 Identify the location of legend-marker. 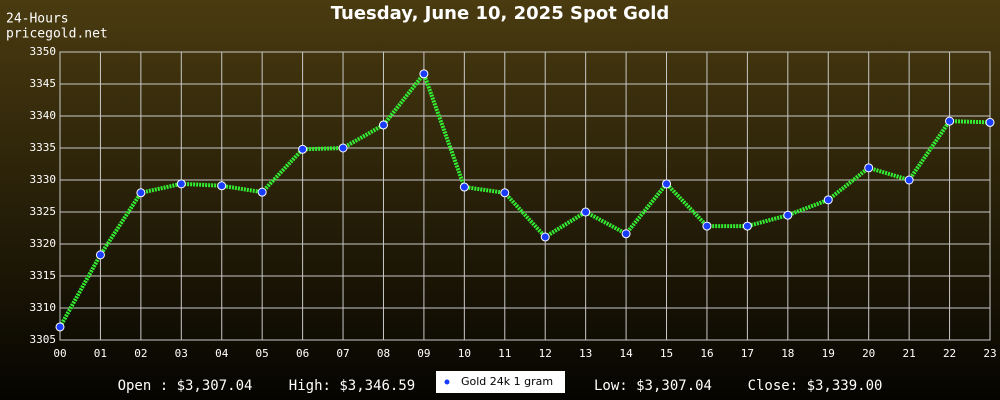
(447, 382).